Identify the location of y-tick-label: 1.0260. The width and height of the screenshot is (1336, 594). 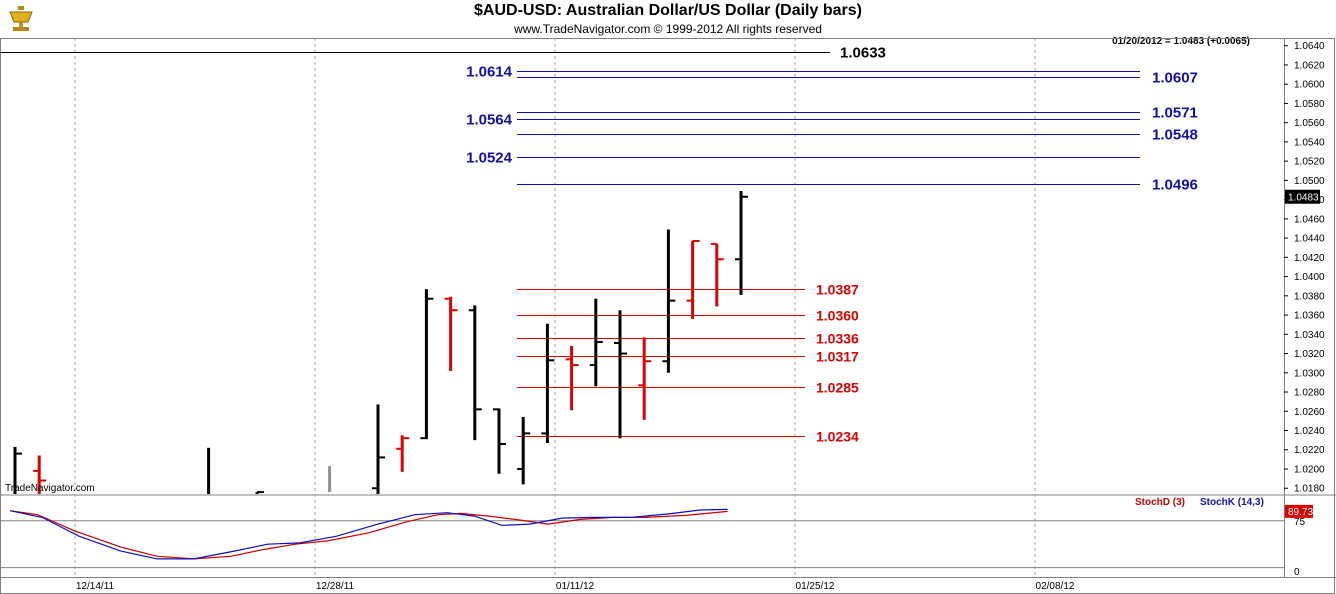
(1309, 412).